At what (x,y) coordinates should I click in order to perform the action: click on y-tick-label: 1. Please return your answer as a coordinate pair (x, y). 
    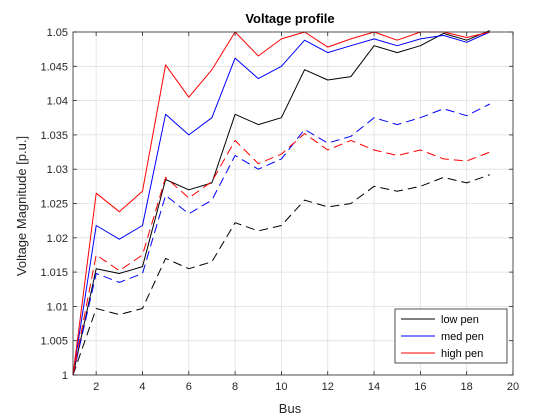
    Looking at the image, I should click on (65, 376).